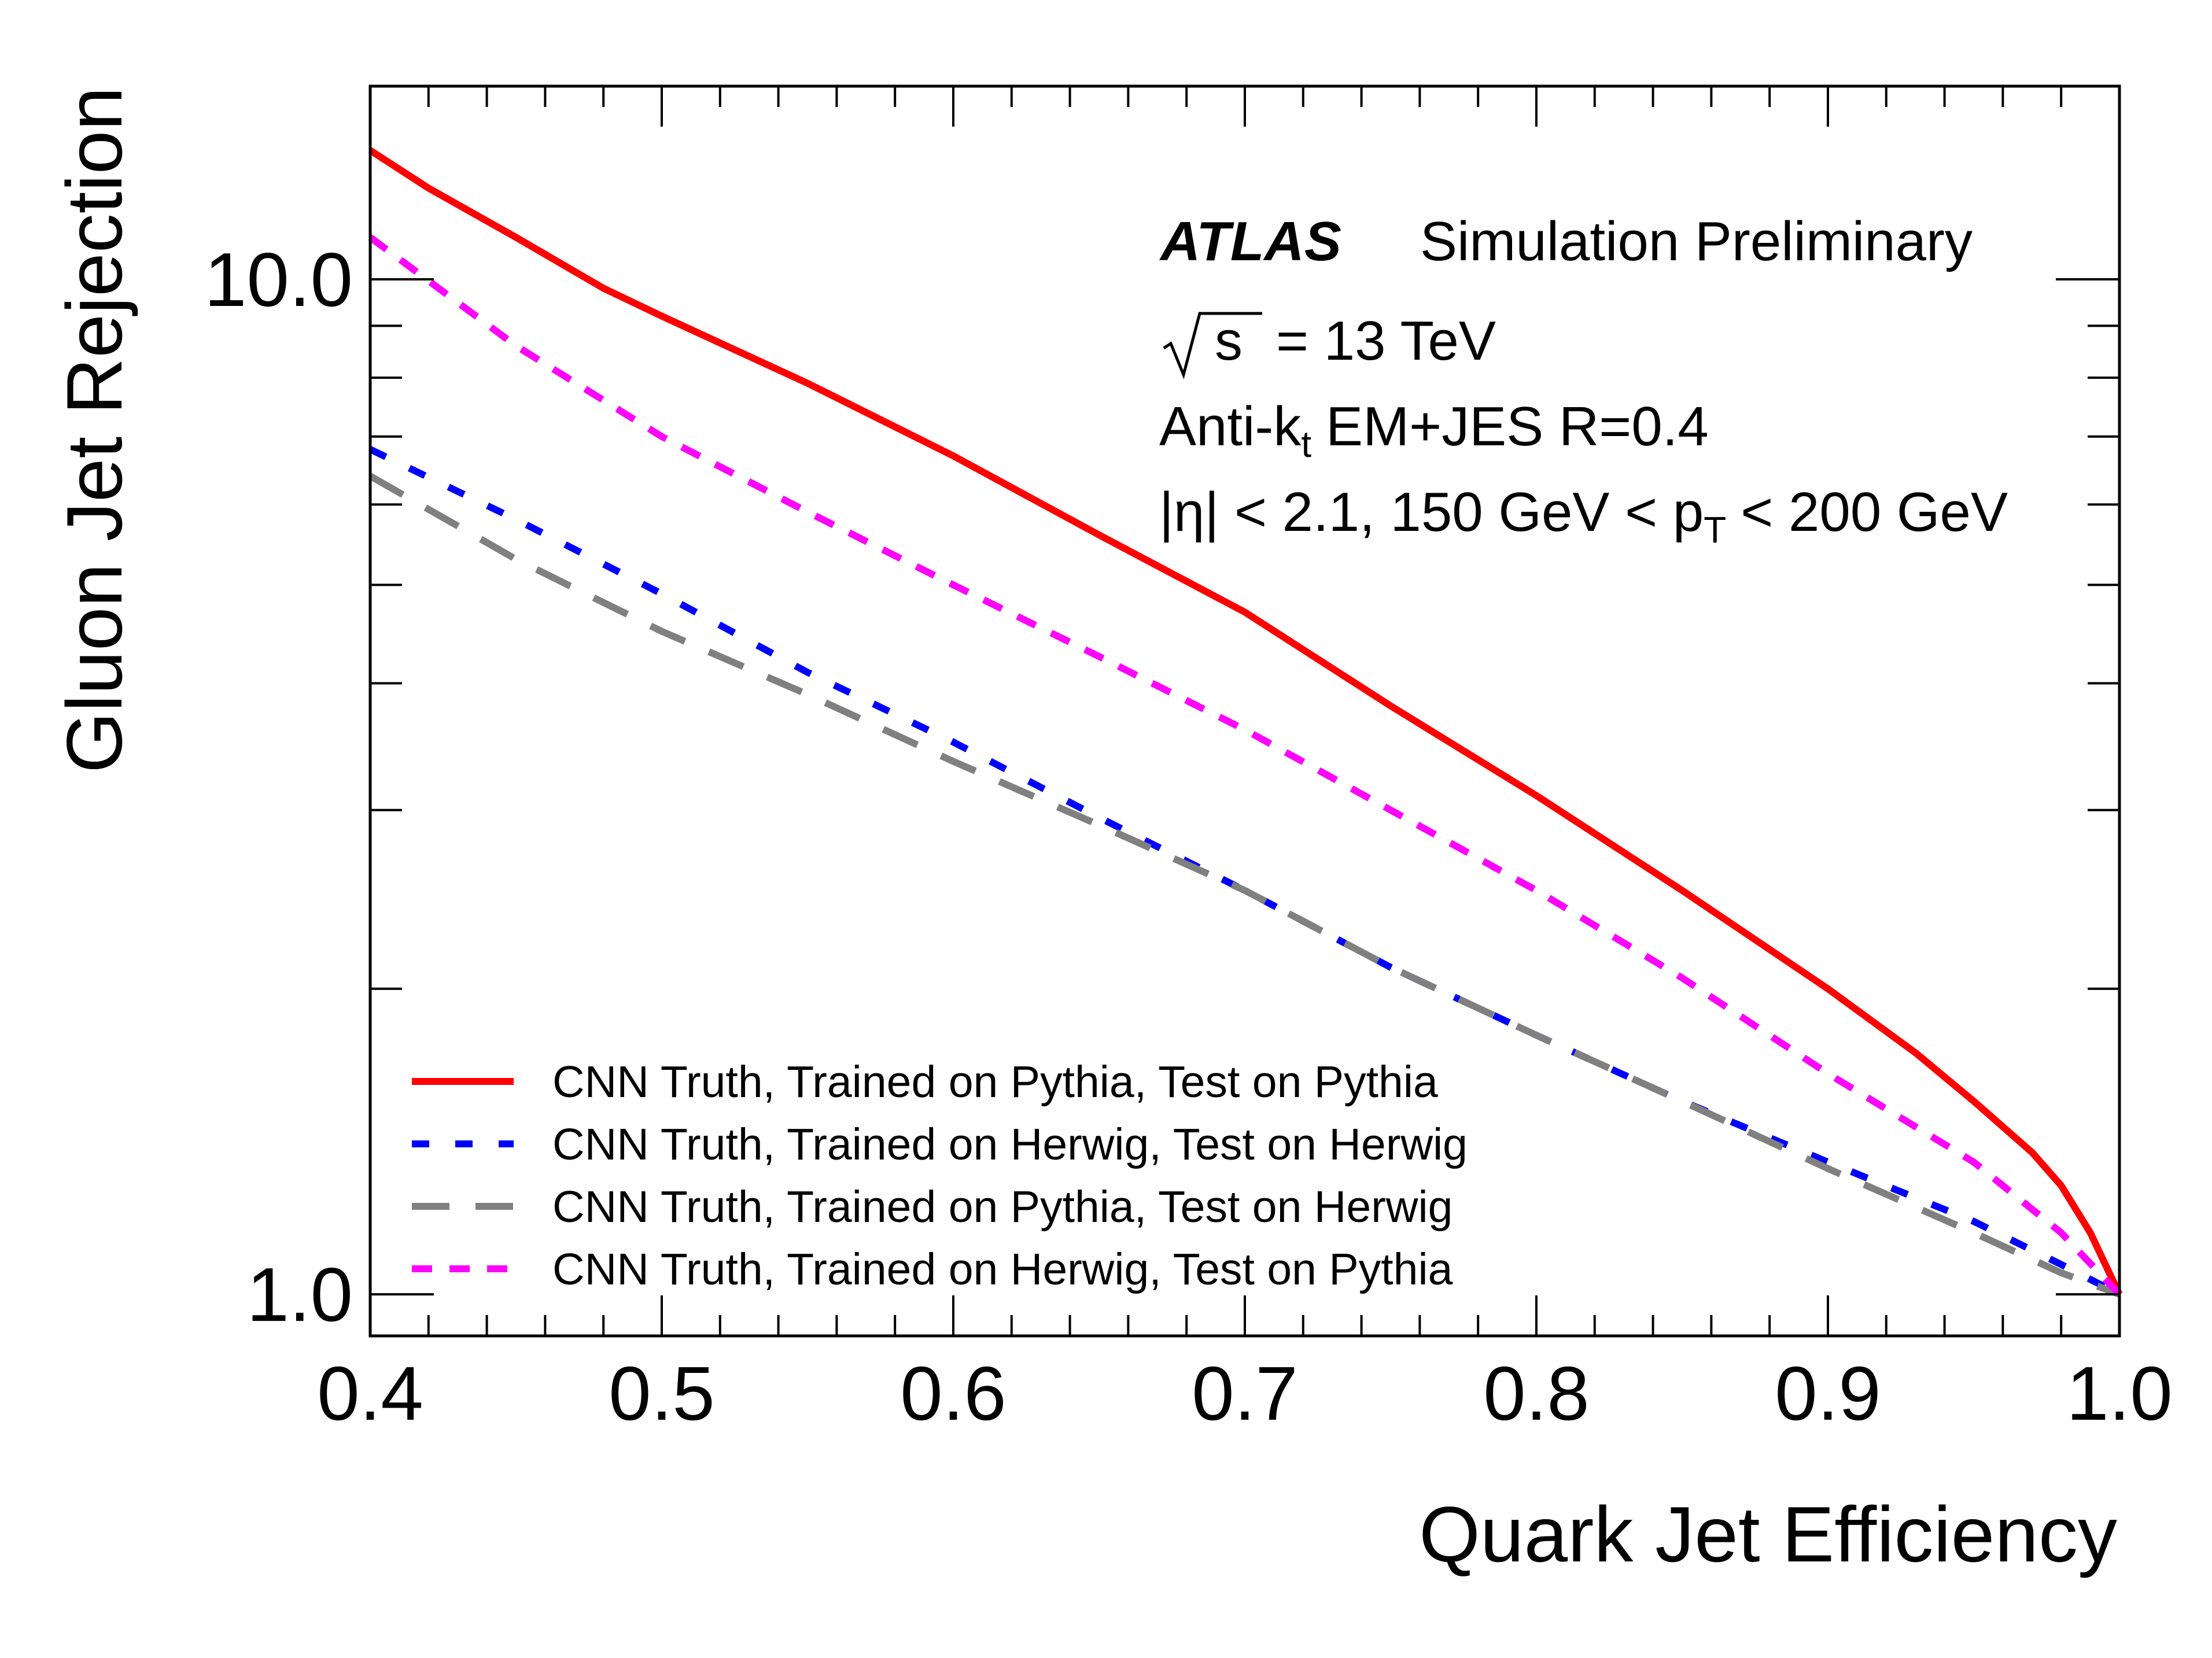 The image size is (2212, 1658). Describe the element at coordinates (662, 1394) in the screenshot. I see `x-tick-label: 0.5` at that location.